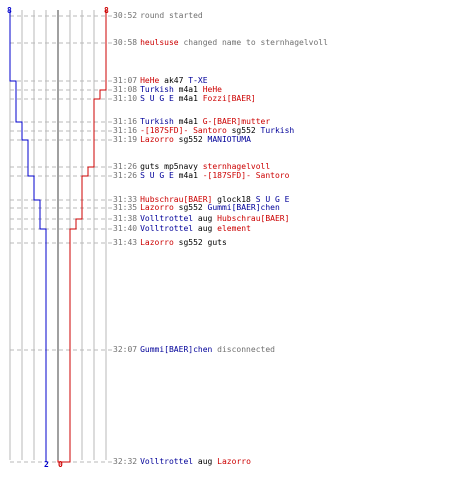 The height and width of the screenshot is (500, 450). Describe the element at coordinates (253, 42) in the screenshot. I see `event-text: changed name to sternhagelvoll` at that location.